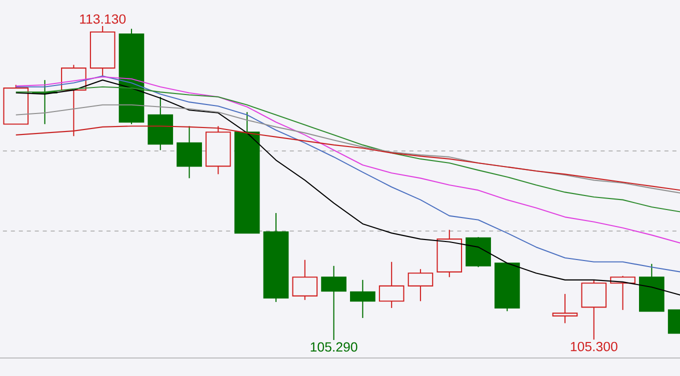 The height and width of the screenshot is (376, 680). What do you see at coordinates (594, 347) in the screenshot?
I see `annotation: 105.300` at bounding box center [594, 347].